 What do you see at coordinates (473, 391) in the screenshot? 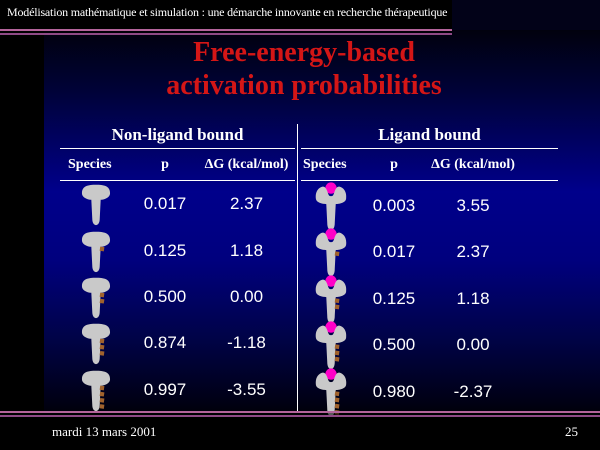
I see `delta-g-value: -2.37` at bounding box center [473, 391].